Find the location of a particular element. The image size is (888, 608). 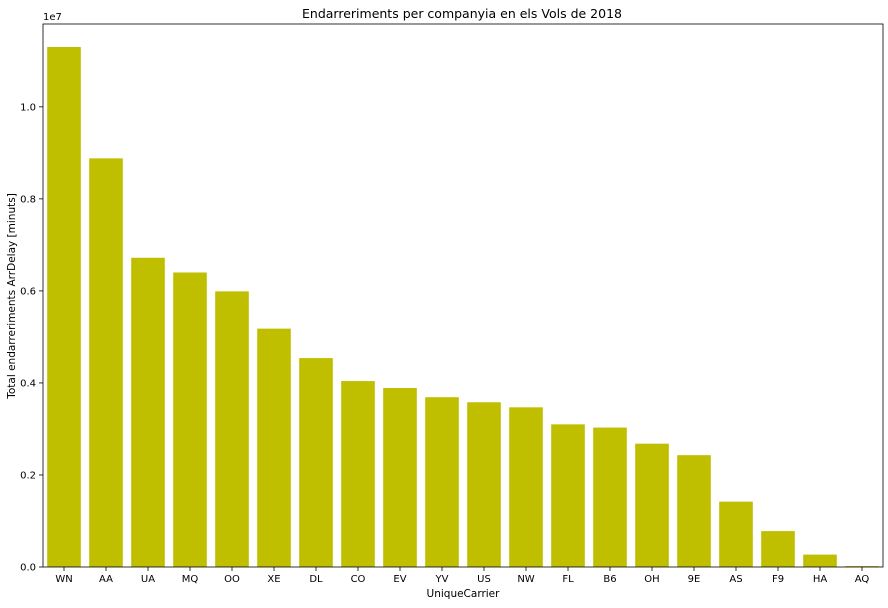

bar-XE is located at coordinates (274, 447).